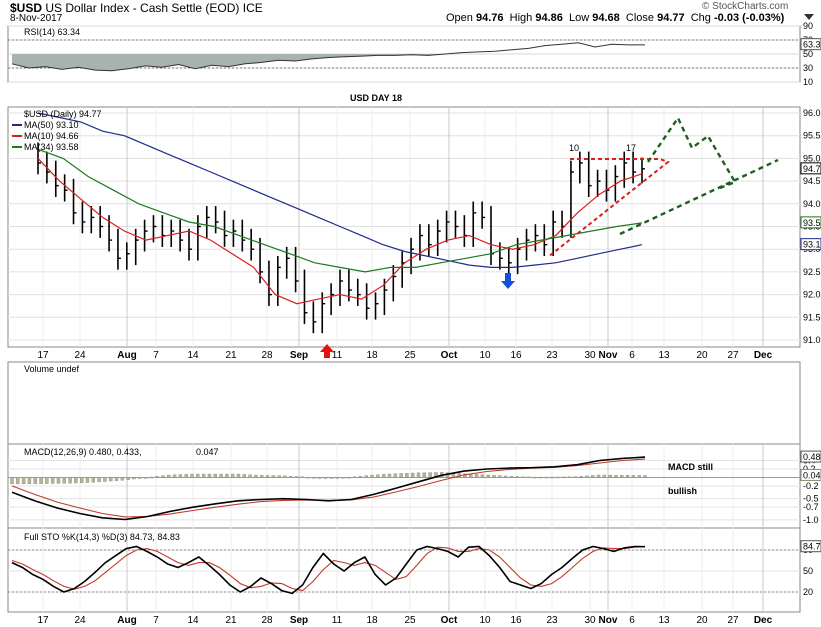  I want to click on sto-value-label: 84.7, so click(812, 547).